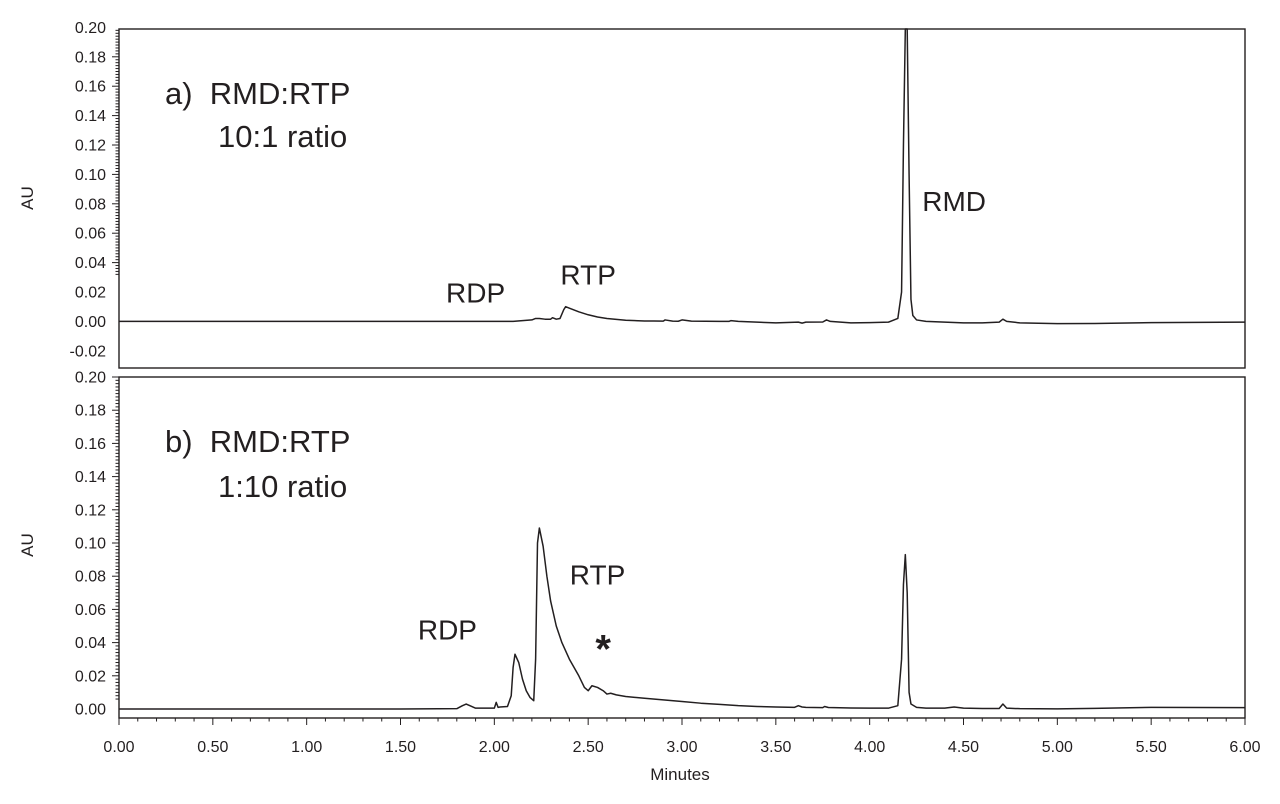  I want to click on x-tick-label: 2.50, so click(588, 747).